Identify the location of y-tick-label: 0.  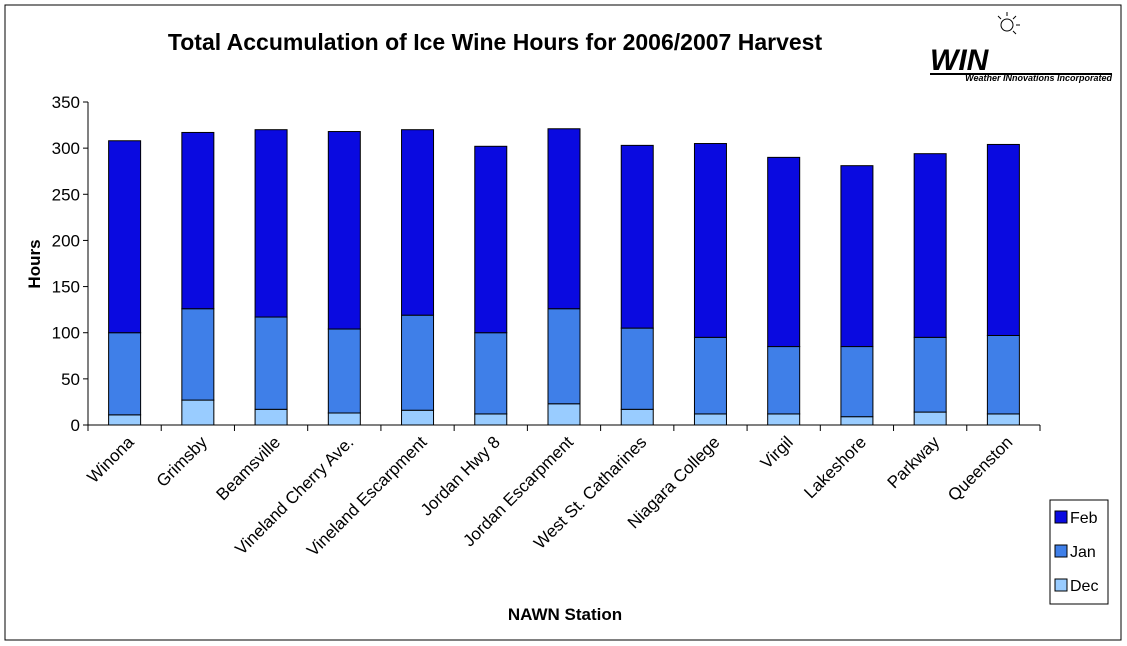
(75, 425).